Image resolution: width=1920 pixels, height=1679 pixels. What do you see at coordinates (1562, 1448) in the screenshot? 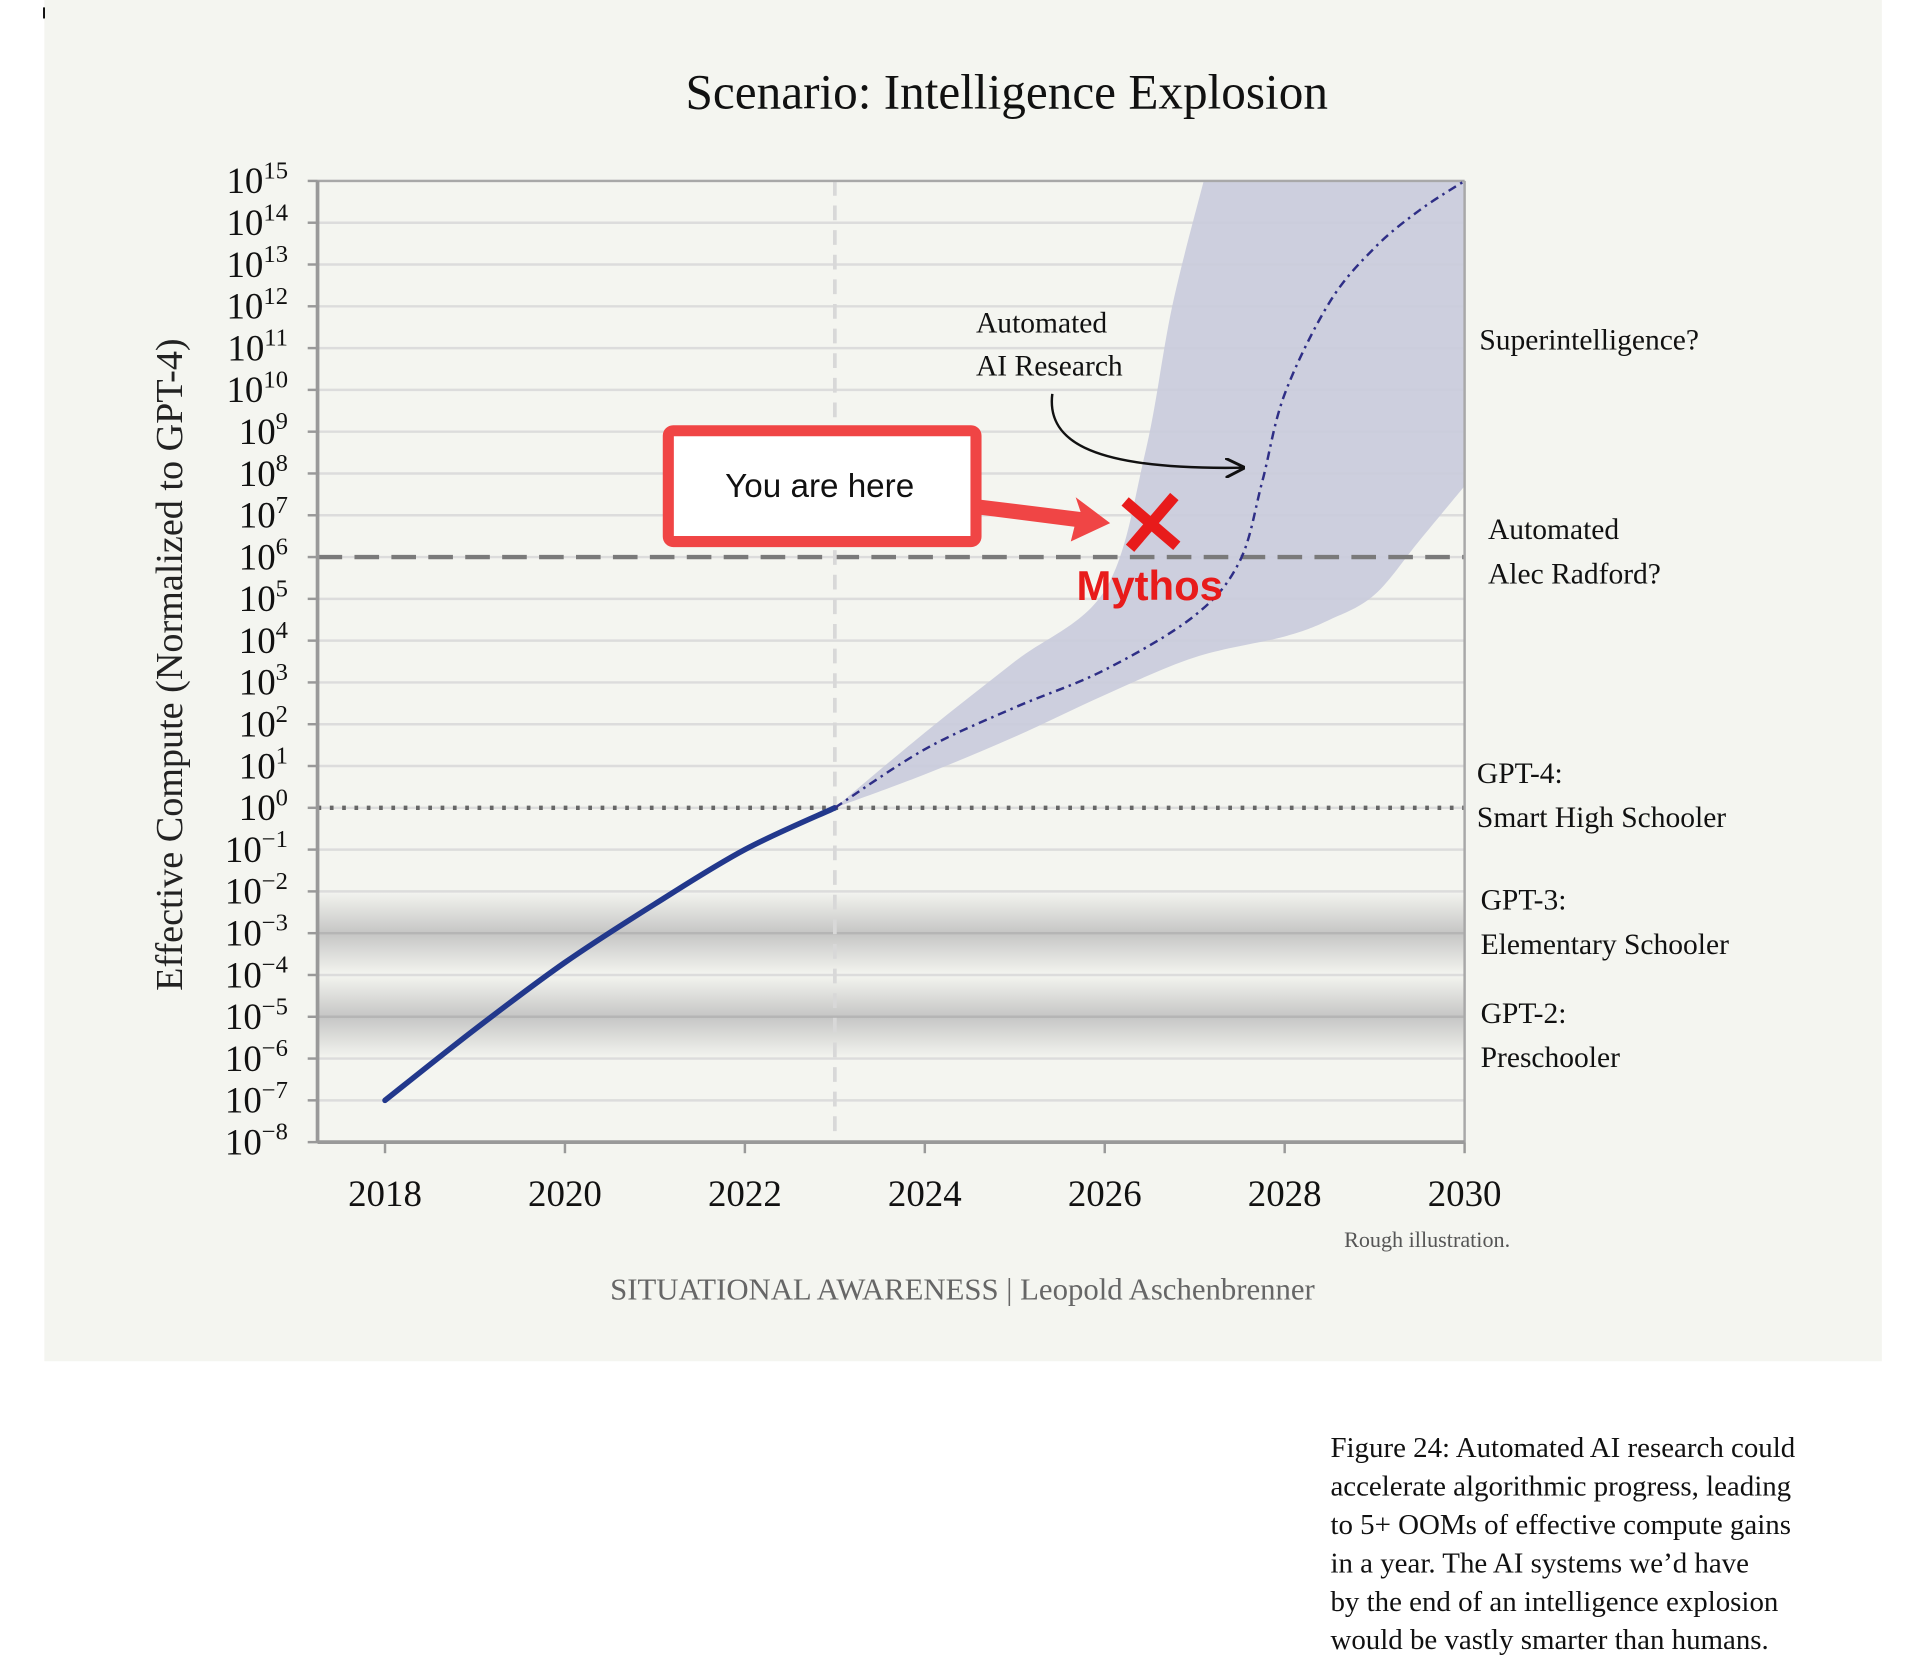
I see `caption-line: Figure 24: Automated AI research could` at bounding box center [1562, 1448].